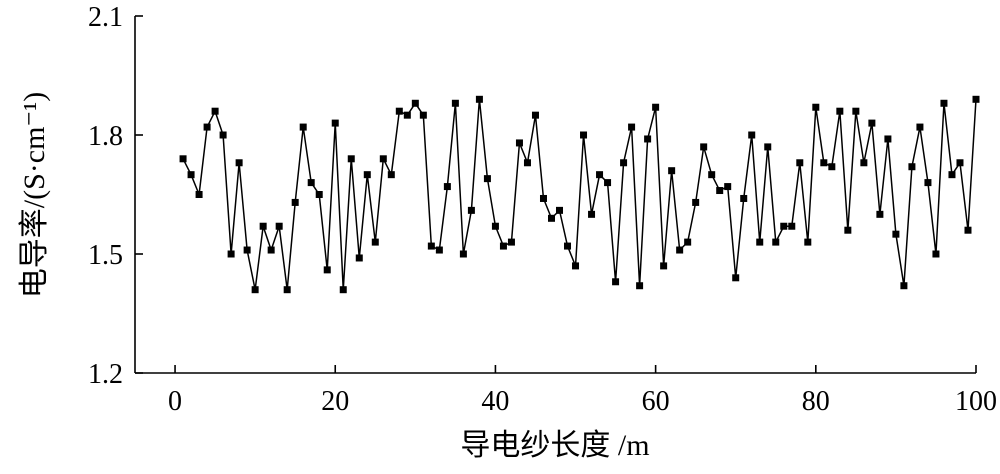 The height and width of the screenshot is (474, 1000). I want to click on y-tick-label: 1.5, so click(105, 255).